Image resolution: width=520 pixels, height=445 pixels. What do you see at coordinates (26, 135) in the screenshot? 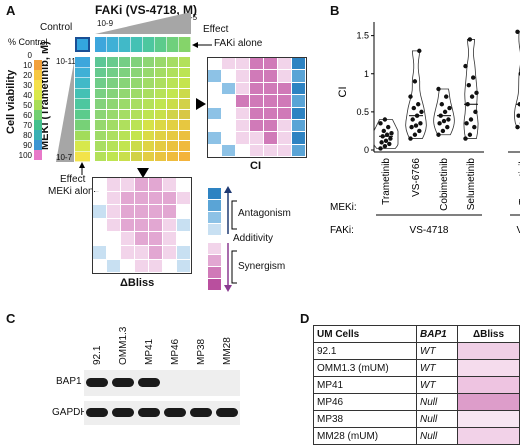
I see `scale-value-label: 80` at bounding box center [26, 135].